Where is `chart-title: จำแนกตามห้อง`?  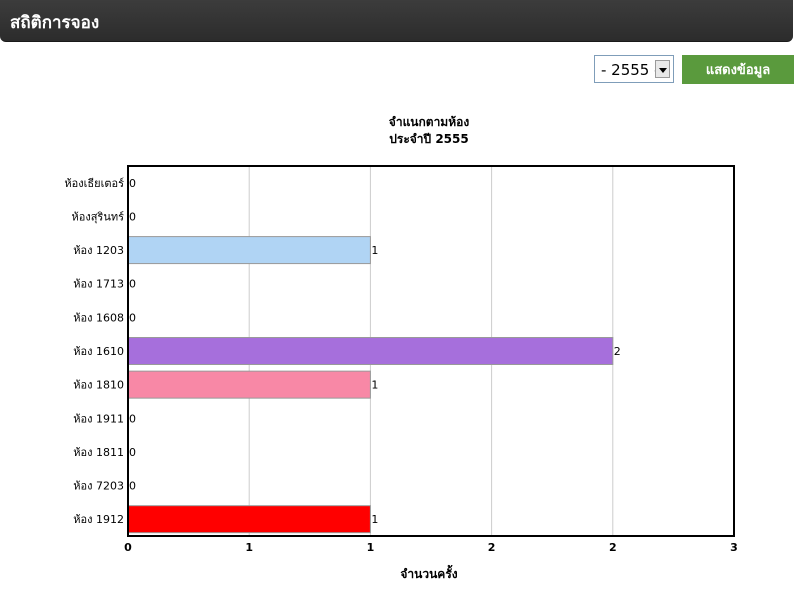
chart-title: จำแนกตามห้อง is located at coordinates (429, 122).